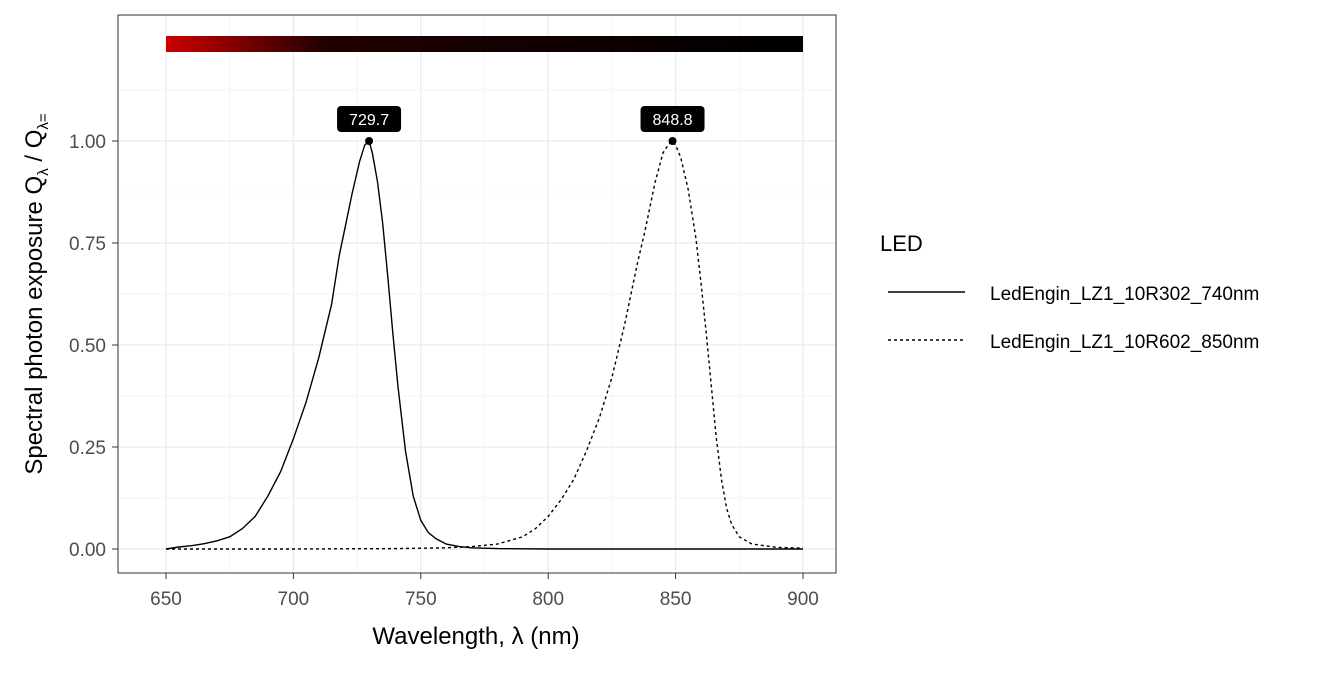 The width and height of the screenshot is (1344, 677). Describe the element at coordinates (87, 142) in the screenshot. I see `y-tick-label: 1.00` at that location.